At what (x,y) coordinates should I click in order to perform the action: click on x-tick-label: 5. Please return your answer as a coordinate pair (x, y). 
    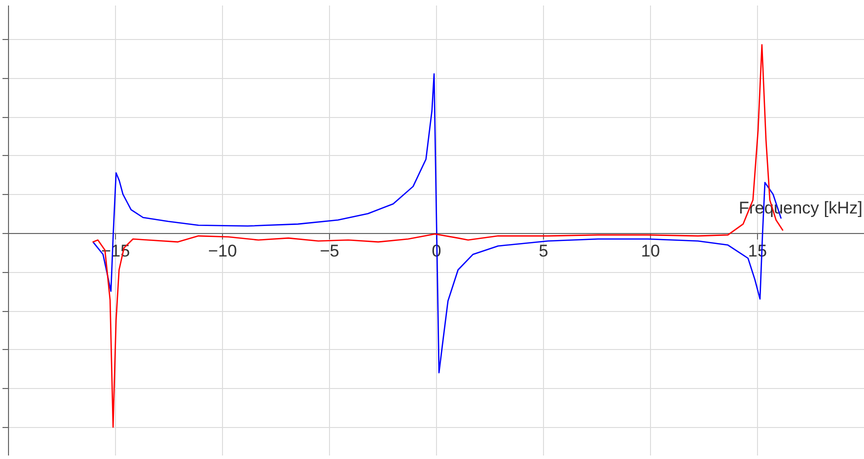
    Looking at the image, I should click on (543, 251).